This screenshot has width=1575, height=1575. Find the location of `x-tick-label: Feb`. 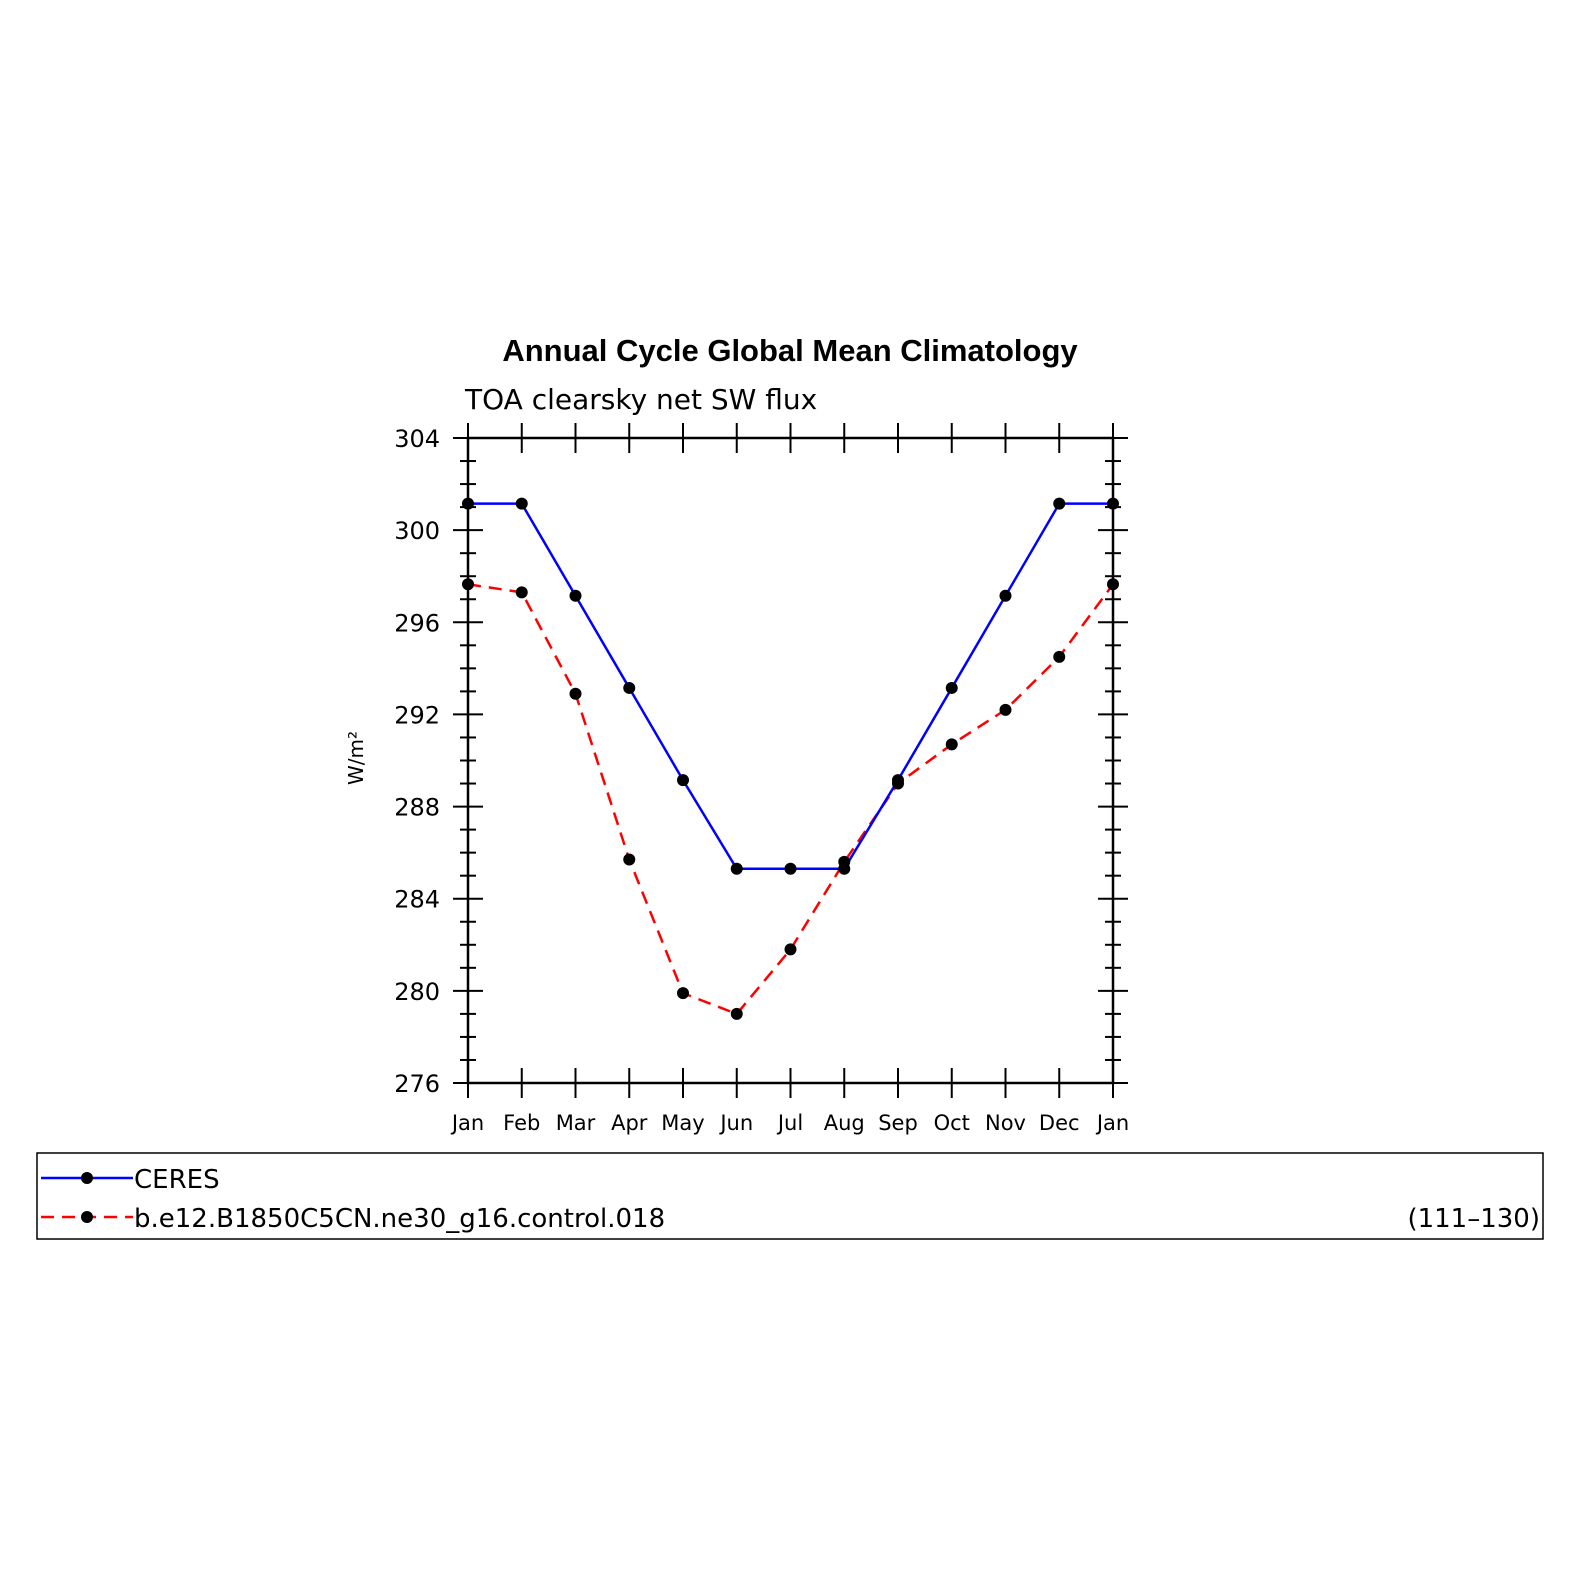

x-tick-label: Feb is located at coordinates (521, 1123).